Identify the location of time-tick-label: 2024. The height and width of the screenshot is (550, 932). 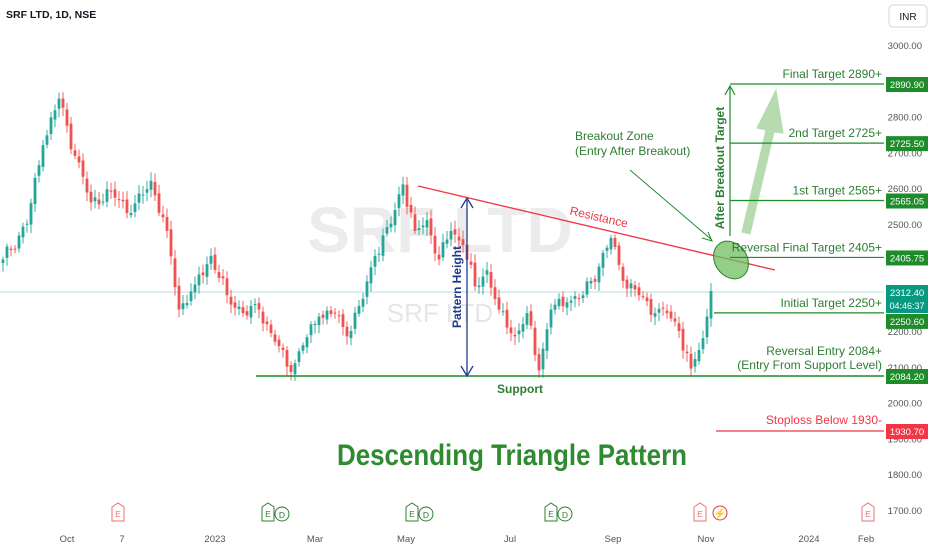
(808, 539).